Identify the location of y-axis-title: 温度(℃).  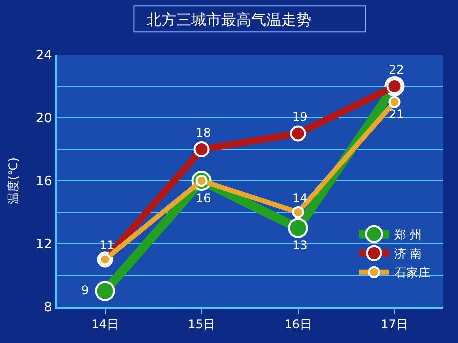
(13, 181).